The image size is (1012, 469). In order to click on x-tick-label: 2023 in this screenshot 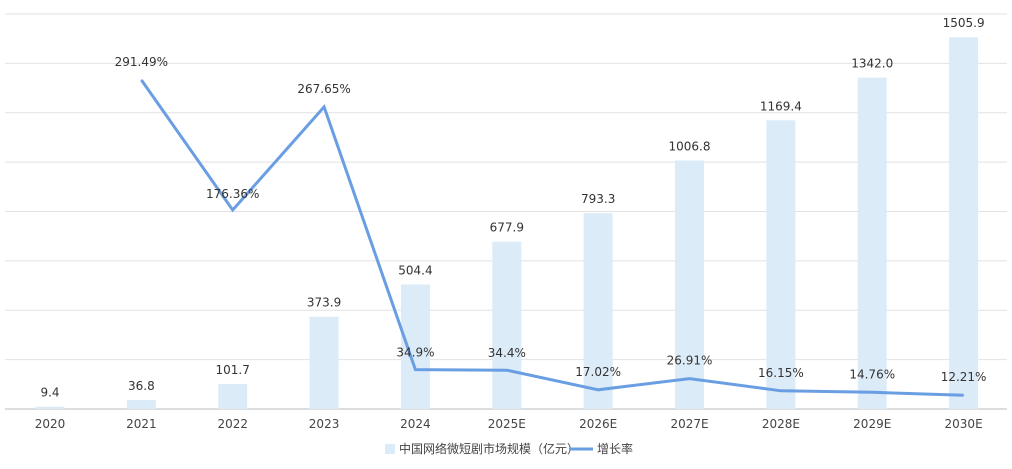, I will do `click(324, 424)`.